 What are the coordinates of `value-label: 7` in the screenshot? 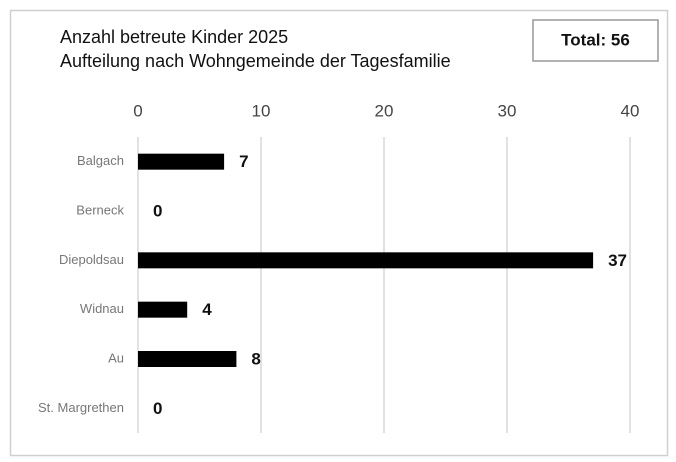 It's located at (243, 161).